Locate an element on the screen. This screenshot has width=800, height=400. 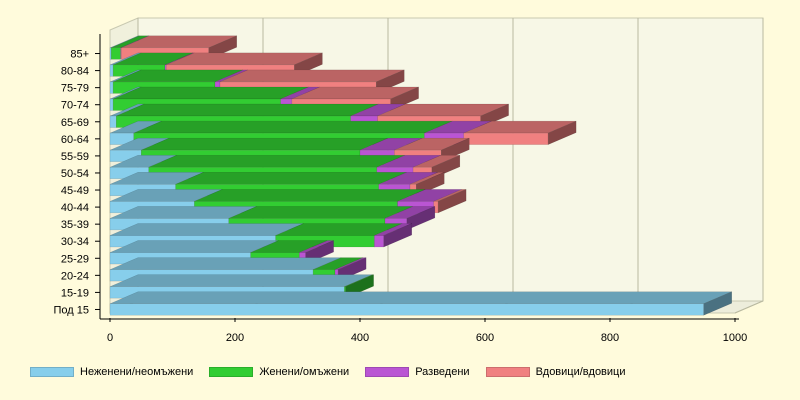
x-tick-label-3: 600 is located at coordinates (485, 338).